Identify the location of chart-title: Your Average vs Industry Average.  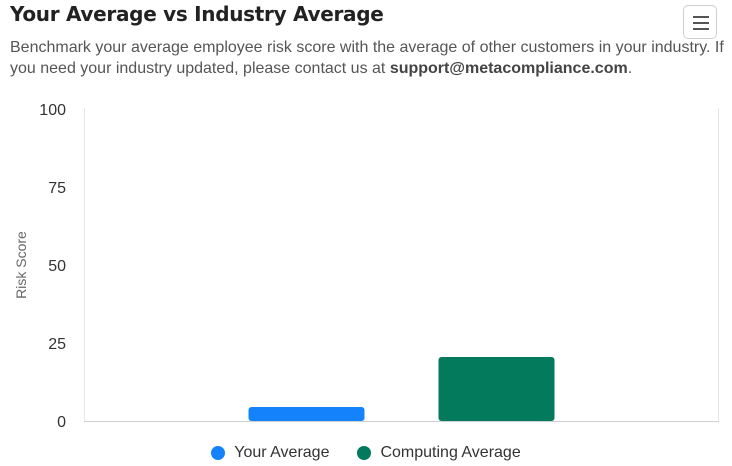
(197, 14).